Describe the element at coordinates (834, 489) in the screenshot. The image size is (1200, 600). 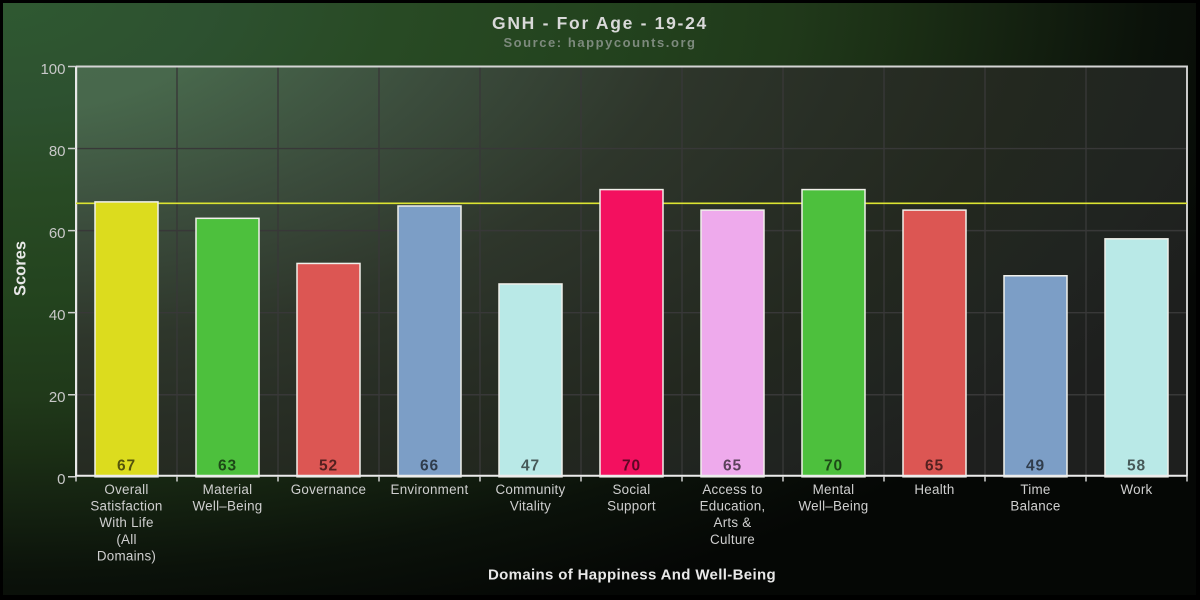
I see `svg-text: Mental` at that location.